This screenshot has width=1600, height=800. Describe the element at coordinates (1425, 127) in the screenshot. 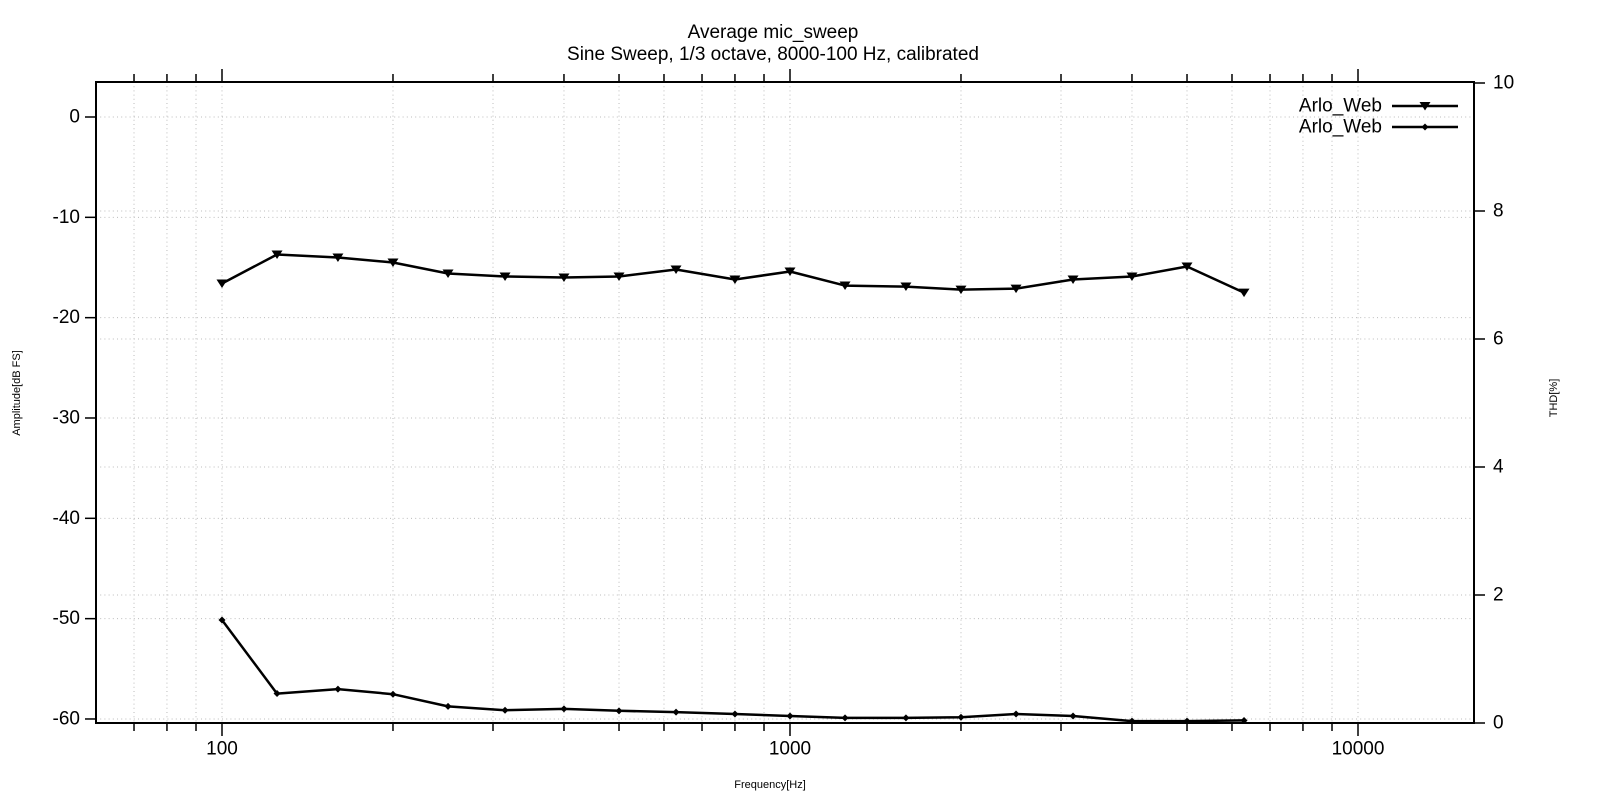

I see `legend-marker-diamond` at that location.